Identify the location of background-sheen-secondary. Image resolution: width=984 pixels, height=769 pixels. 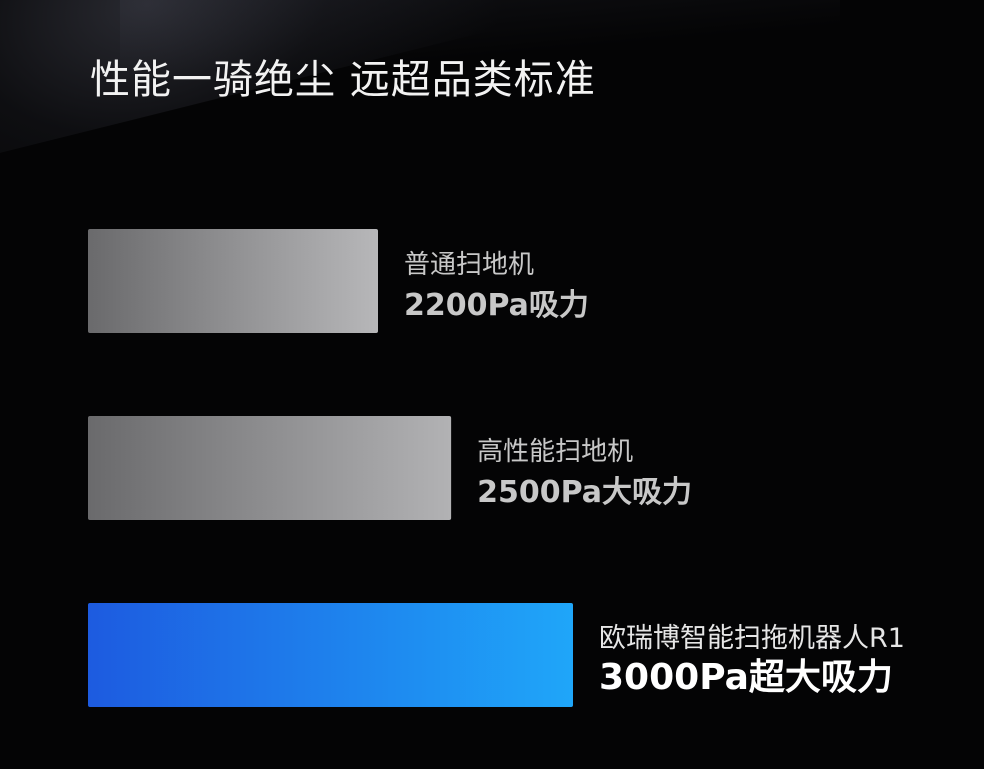
(480, 40).